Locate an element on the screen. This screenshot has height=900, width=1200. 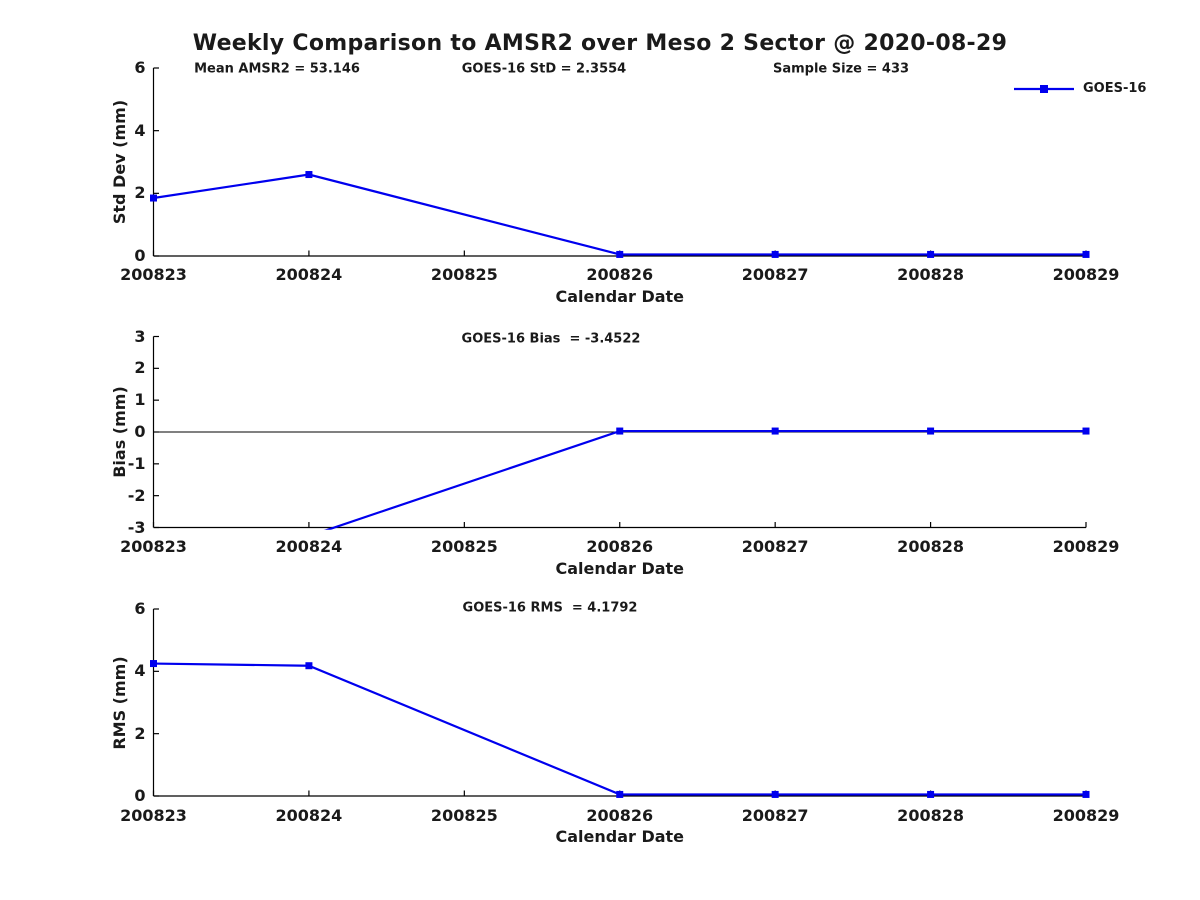
std-dev-y-tick-label: 2 is located at coordinates (140, 193).